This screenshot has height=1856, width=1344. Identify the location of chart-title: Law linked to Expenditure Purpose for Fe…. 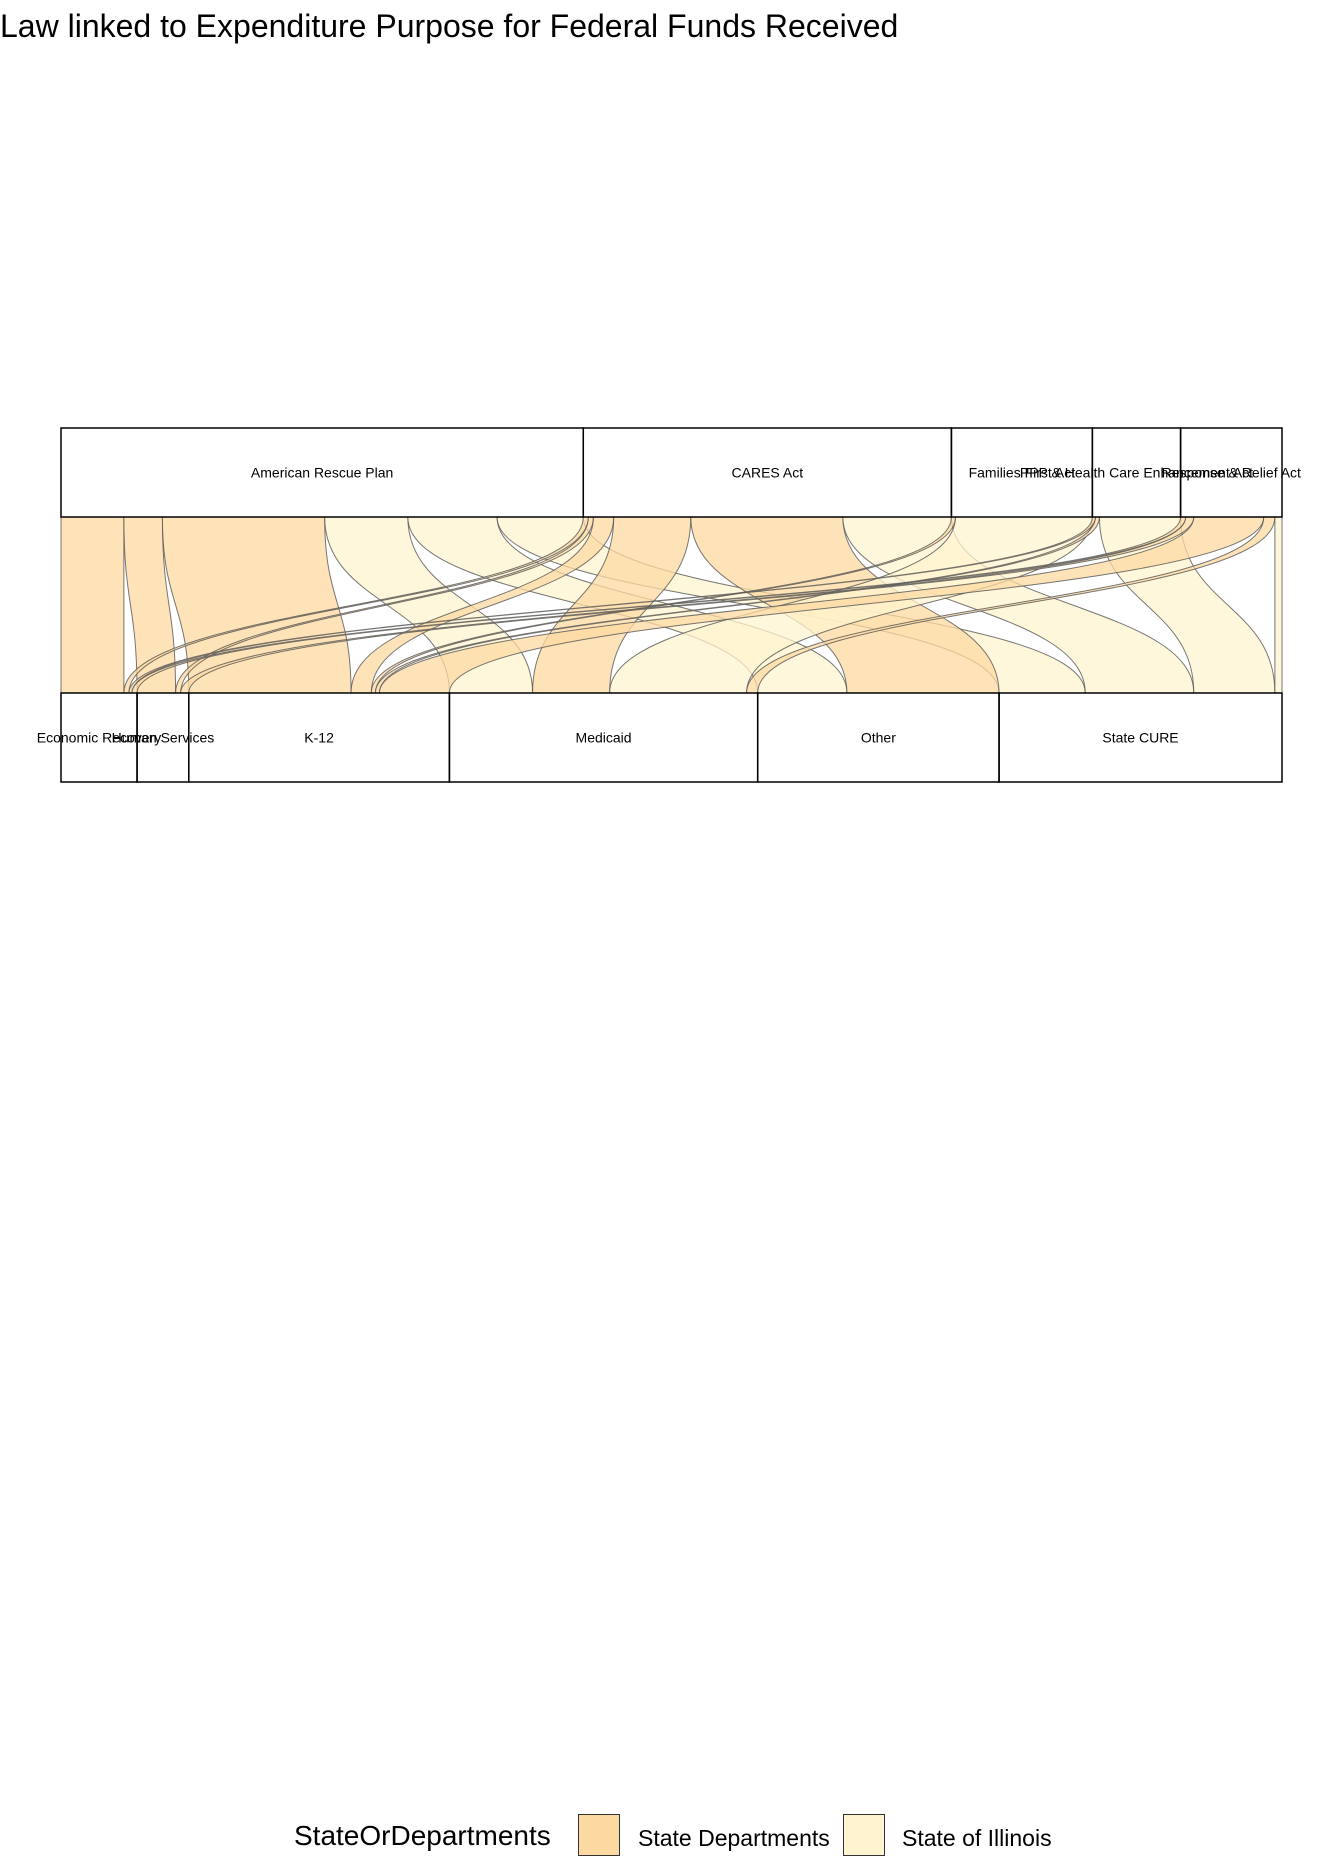
(449, 26).